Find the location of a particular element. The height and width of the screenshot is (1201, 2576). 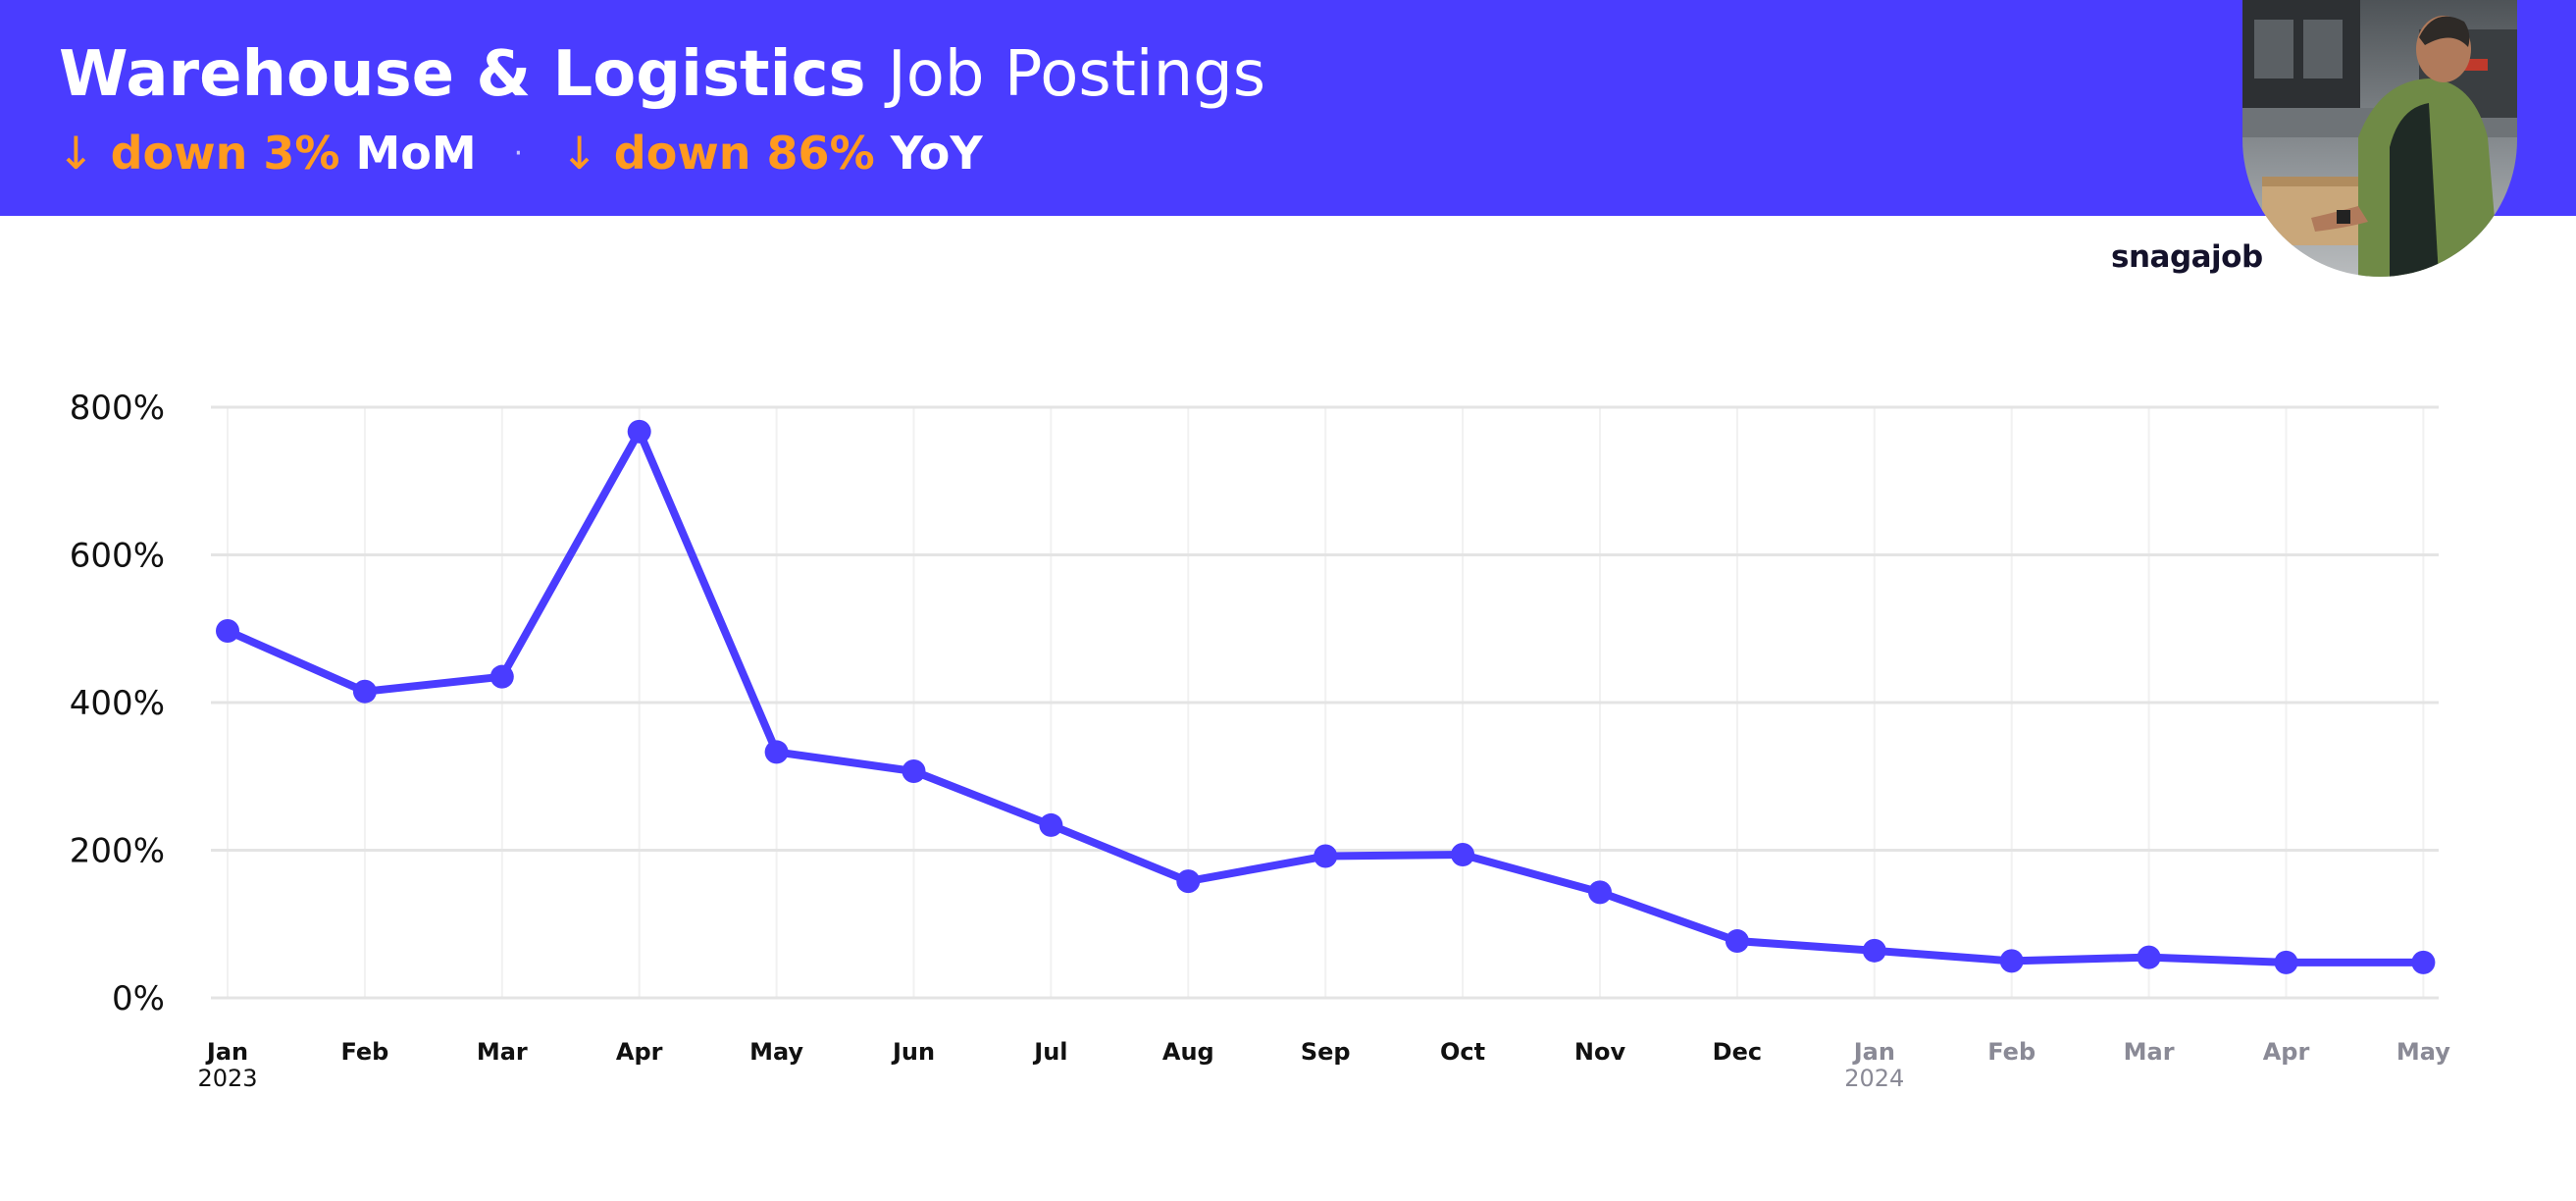

x-tick-year-label: 2023 is located at coordinates (227, 1078).